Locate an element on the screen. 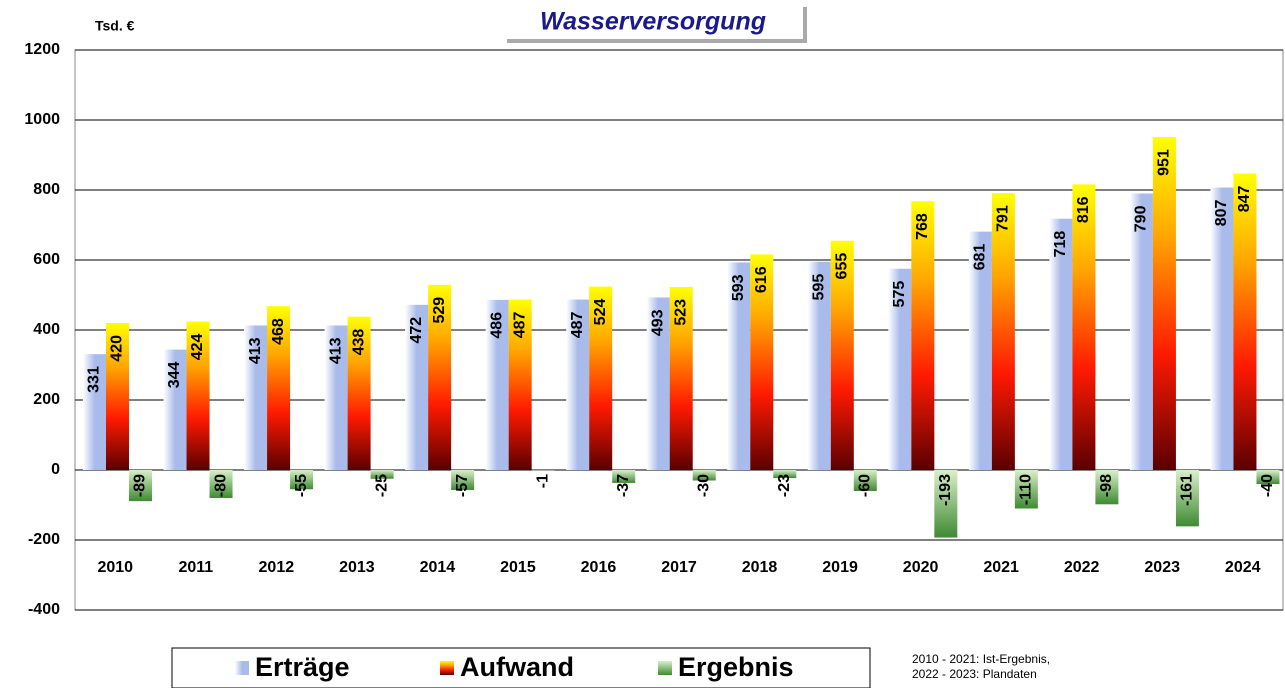  legend is located at coordinates (521, 667).